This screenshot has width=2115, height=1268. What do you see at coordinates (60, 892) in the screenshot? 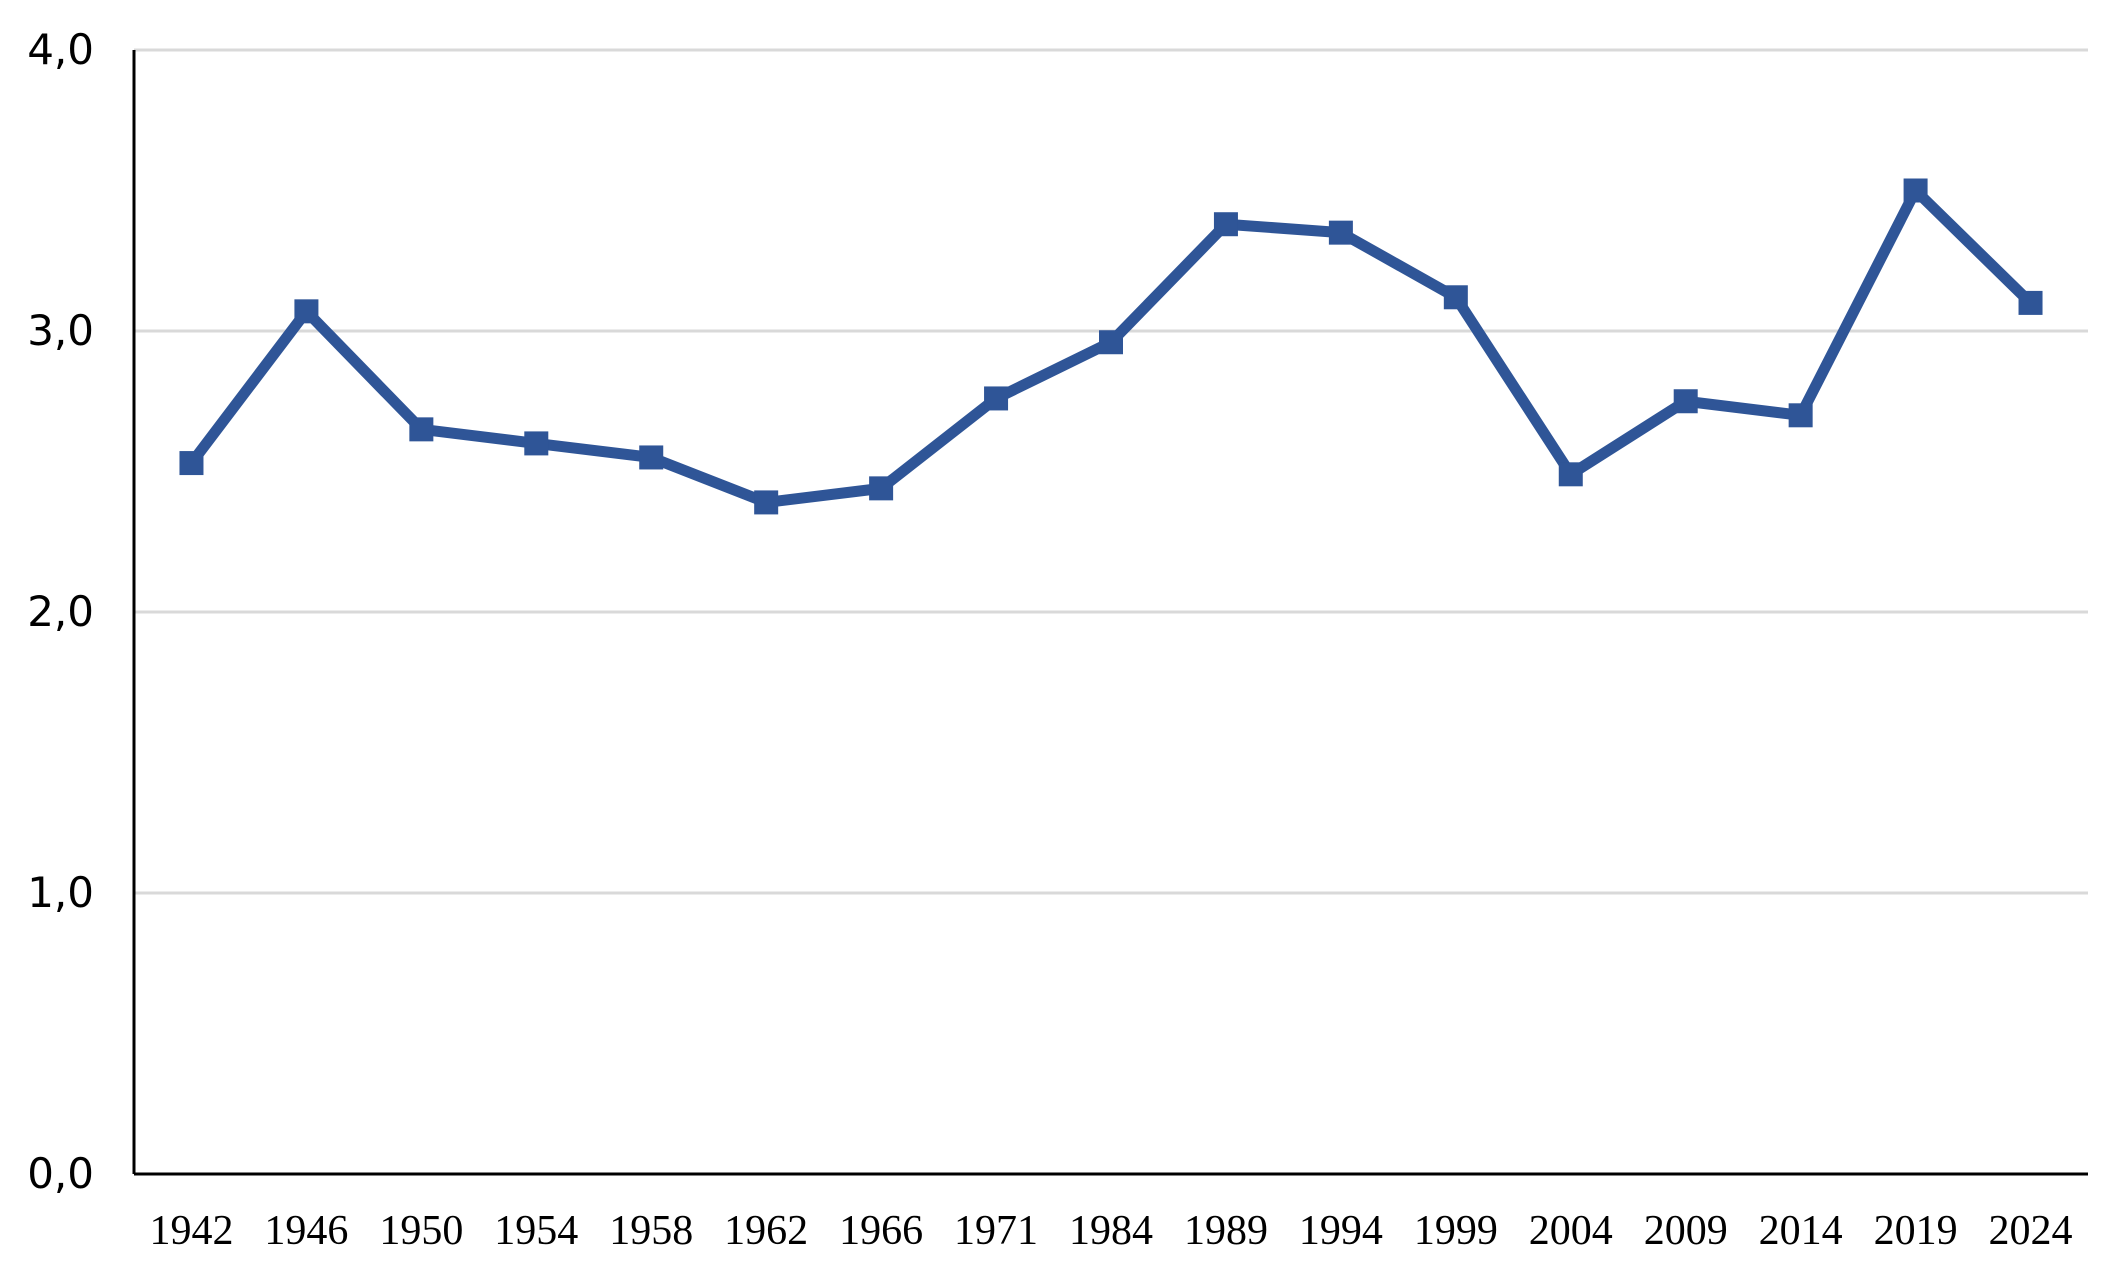
I see `y-tick-label: 1,0` at bounding box center [60, 892].